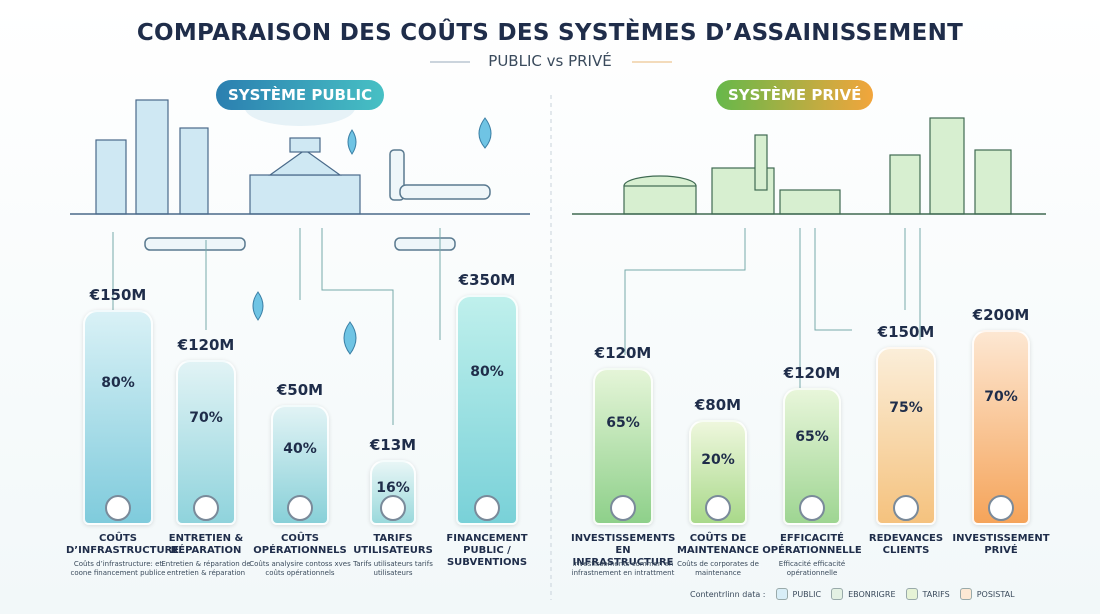 The height and width of the screenshot is (614, 1100). I want to click on legend-item: EBONRIGRE, so click(863, 594).